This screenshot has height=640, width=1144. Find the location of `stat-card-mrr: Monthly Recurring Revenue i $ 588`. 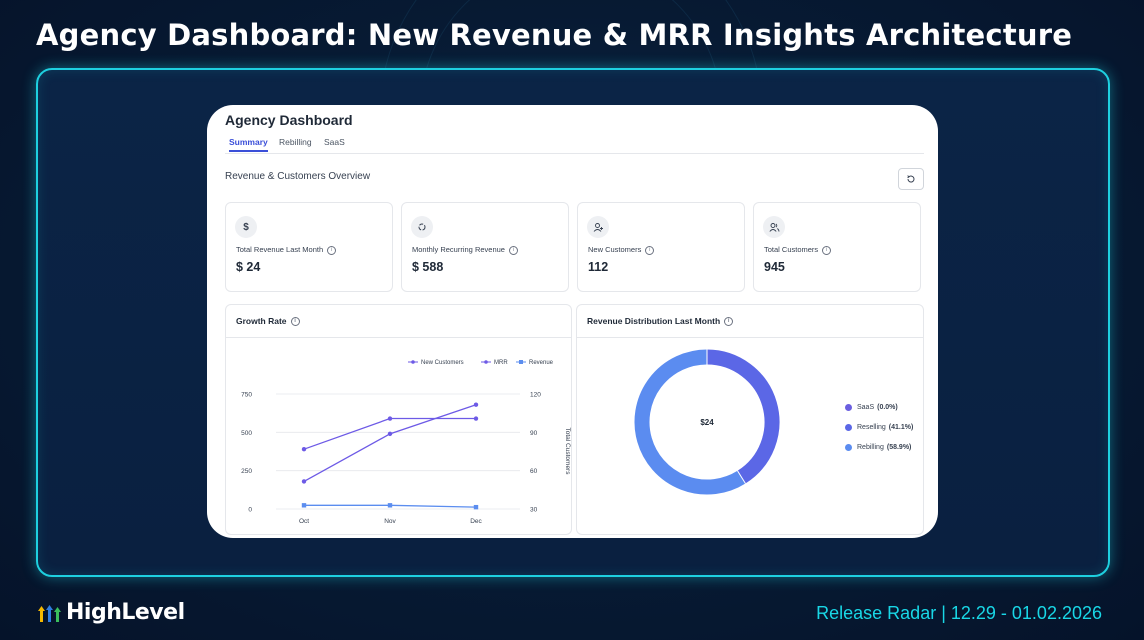

stat-card-mrr: Monthly Recurring Revenue i $ 588 is located at coordinates (485, 247).